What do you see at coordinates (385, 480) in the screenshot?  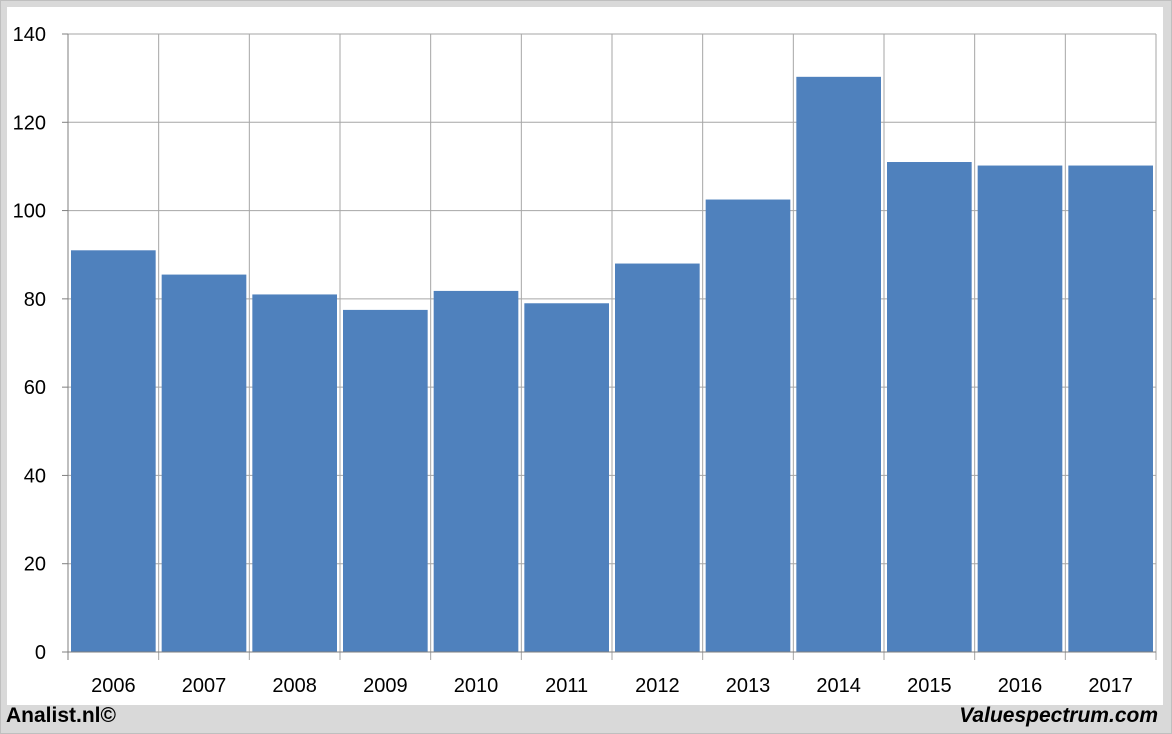 I see `bar-2009` at bounding box center [385, 480].